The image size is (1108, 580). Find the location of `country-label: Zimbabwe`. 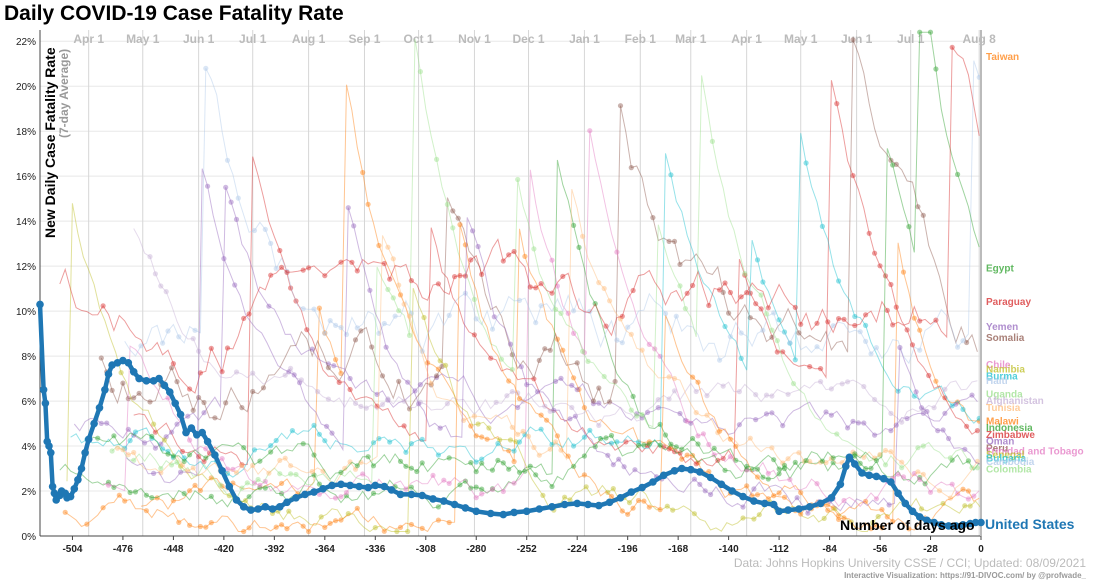

country-label: Zimbabwe is located at coordinates (1010, 435).